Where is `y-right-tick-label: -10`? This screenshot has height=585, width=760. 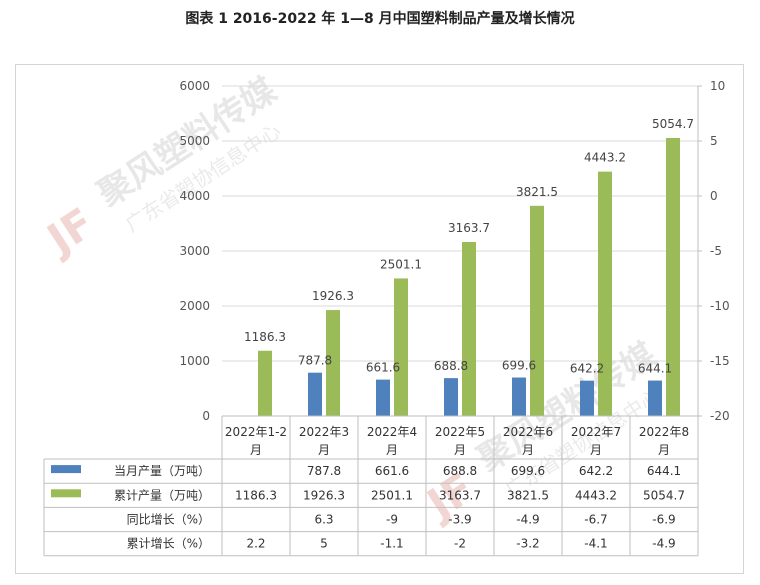 y-right-tick-label: -10 is located at coordinates (720, 306).